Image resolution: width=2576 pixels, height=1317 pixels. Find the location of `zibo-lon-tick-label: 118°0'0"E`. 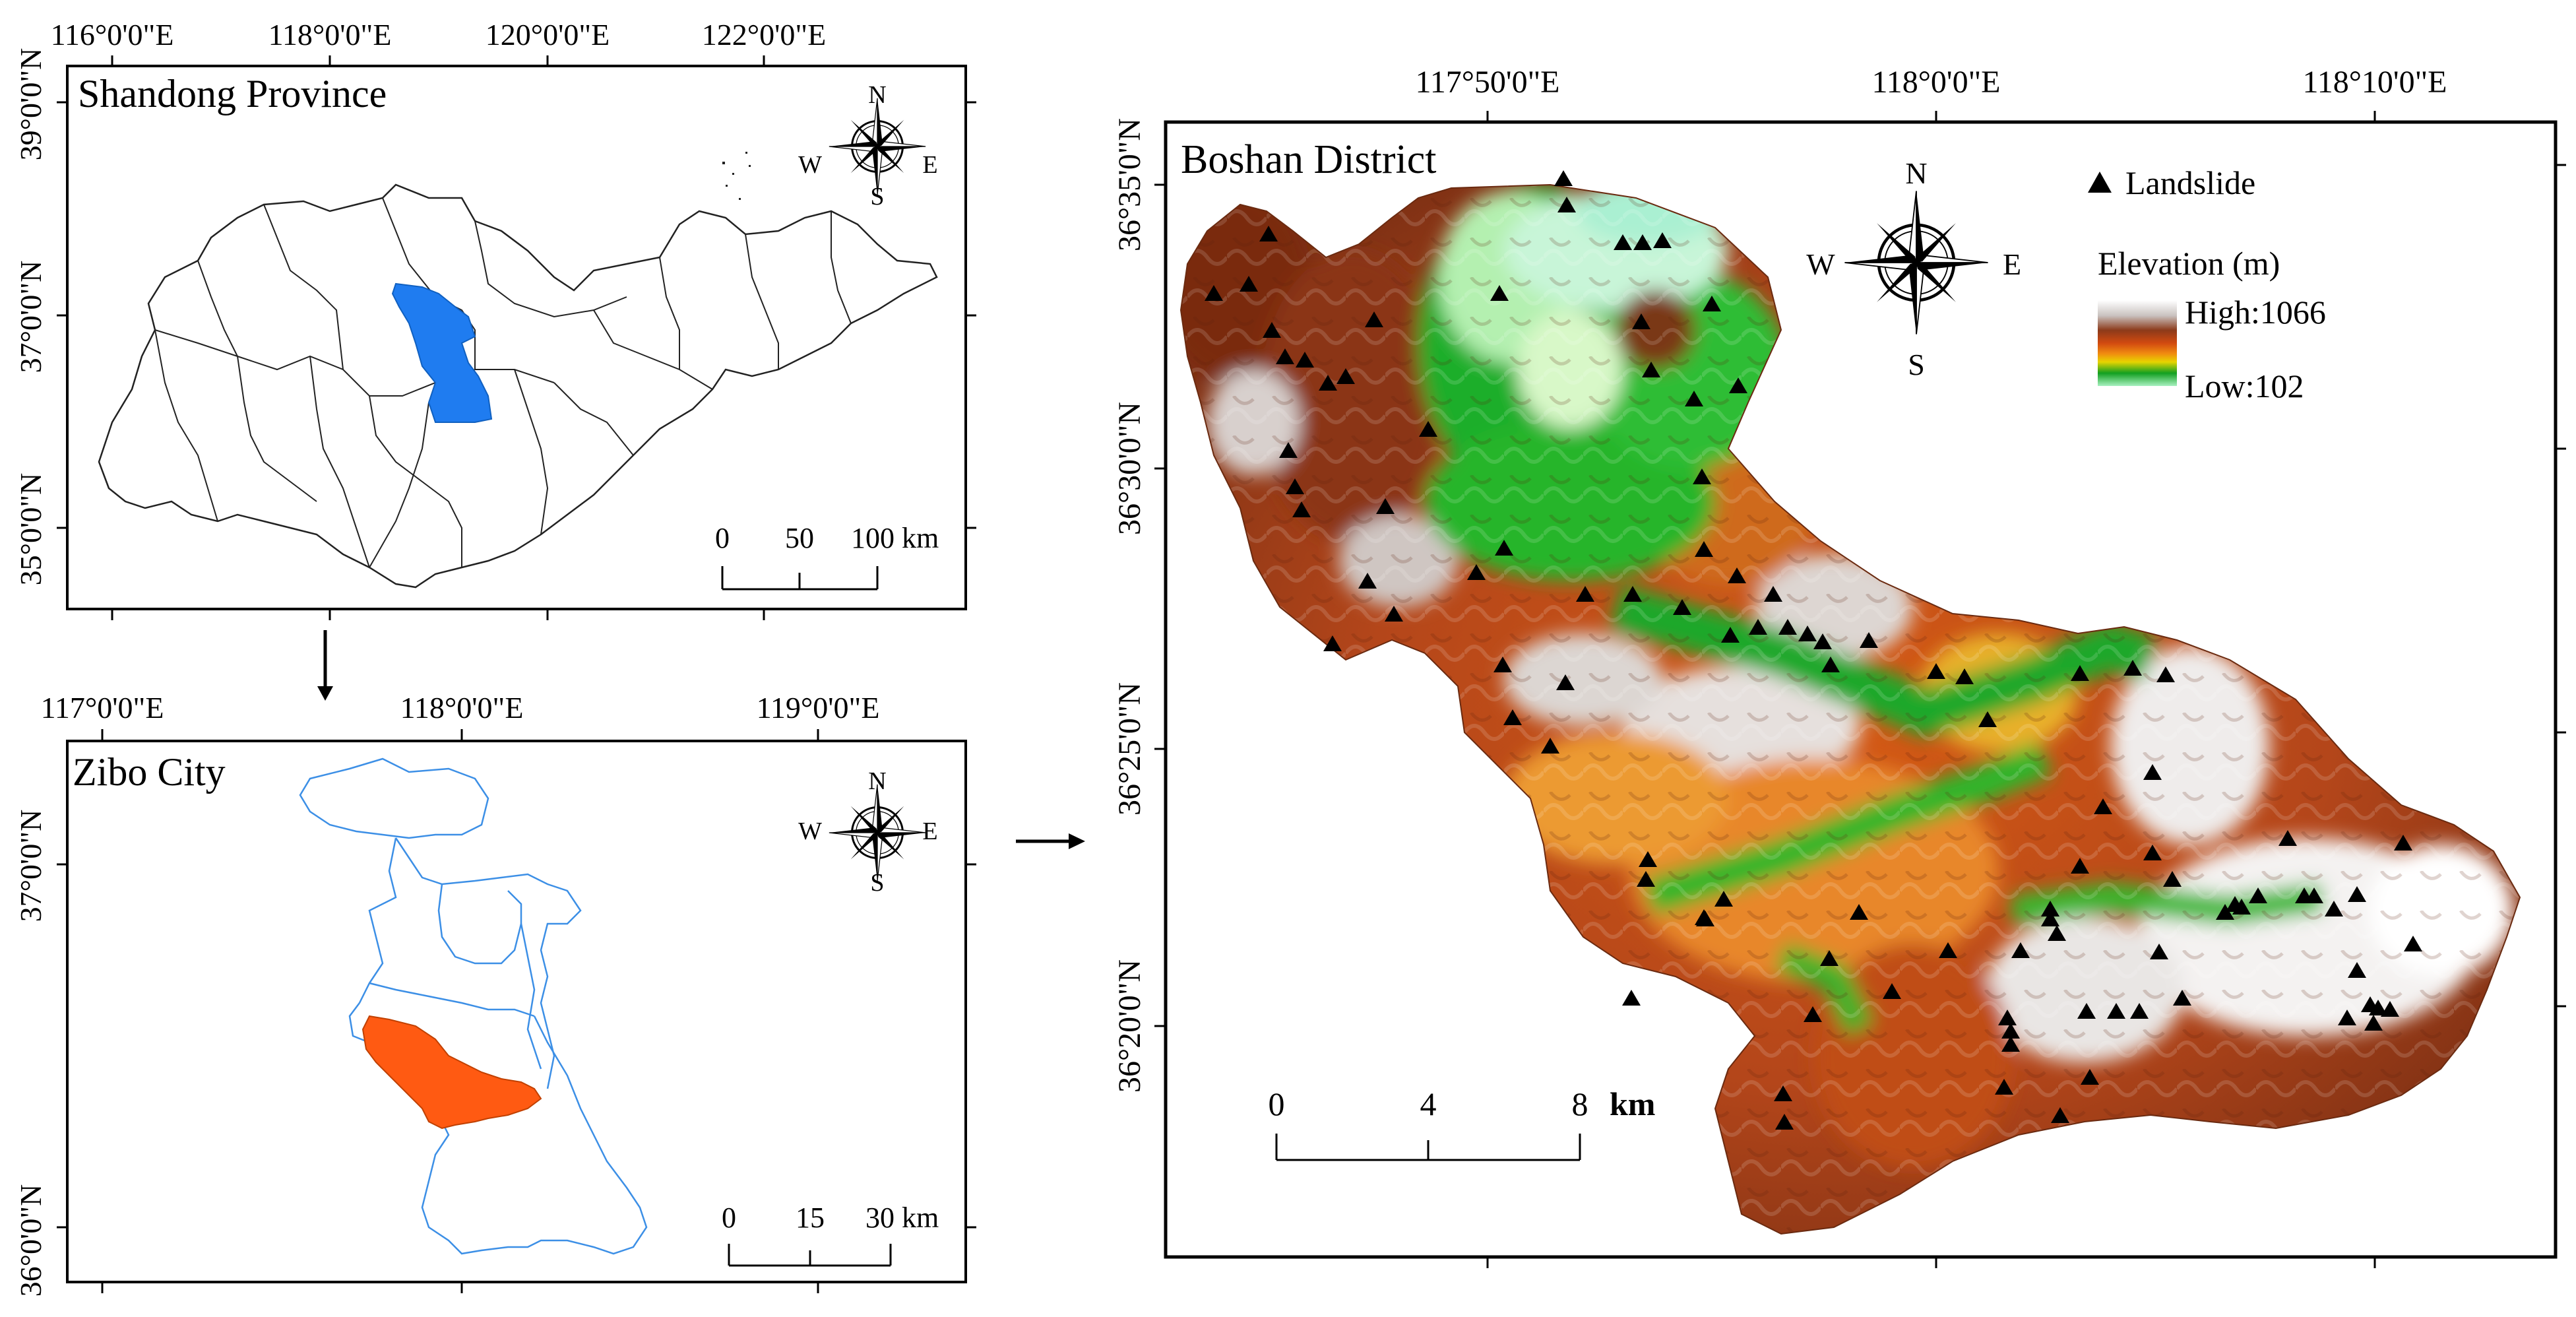

zibo-lon-tick-label: 118°0'0"E is located at coordinates (462, 707).